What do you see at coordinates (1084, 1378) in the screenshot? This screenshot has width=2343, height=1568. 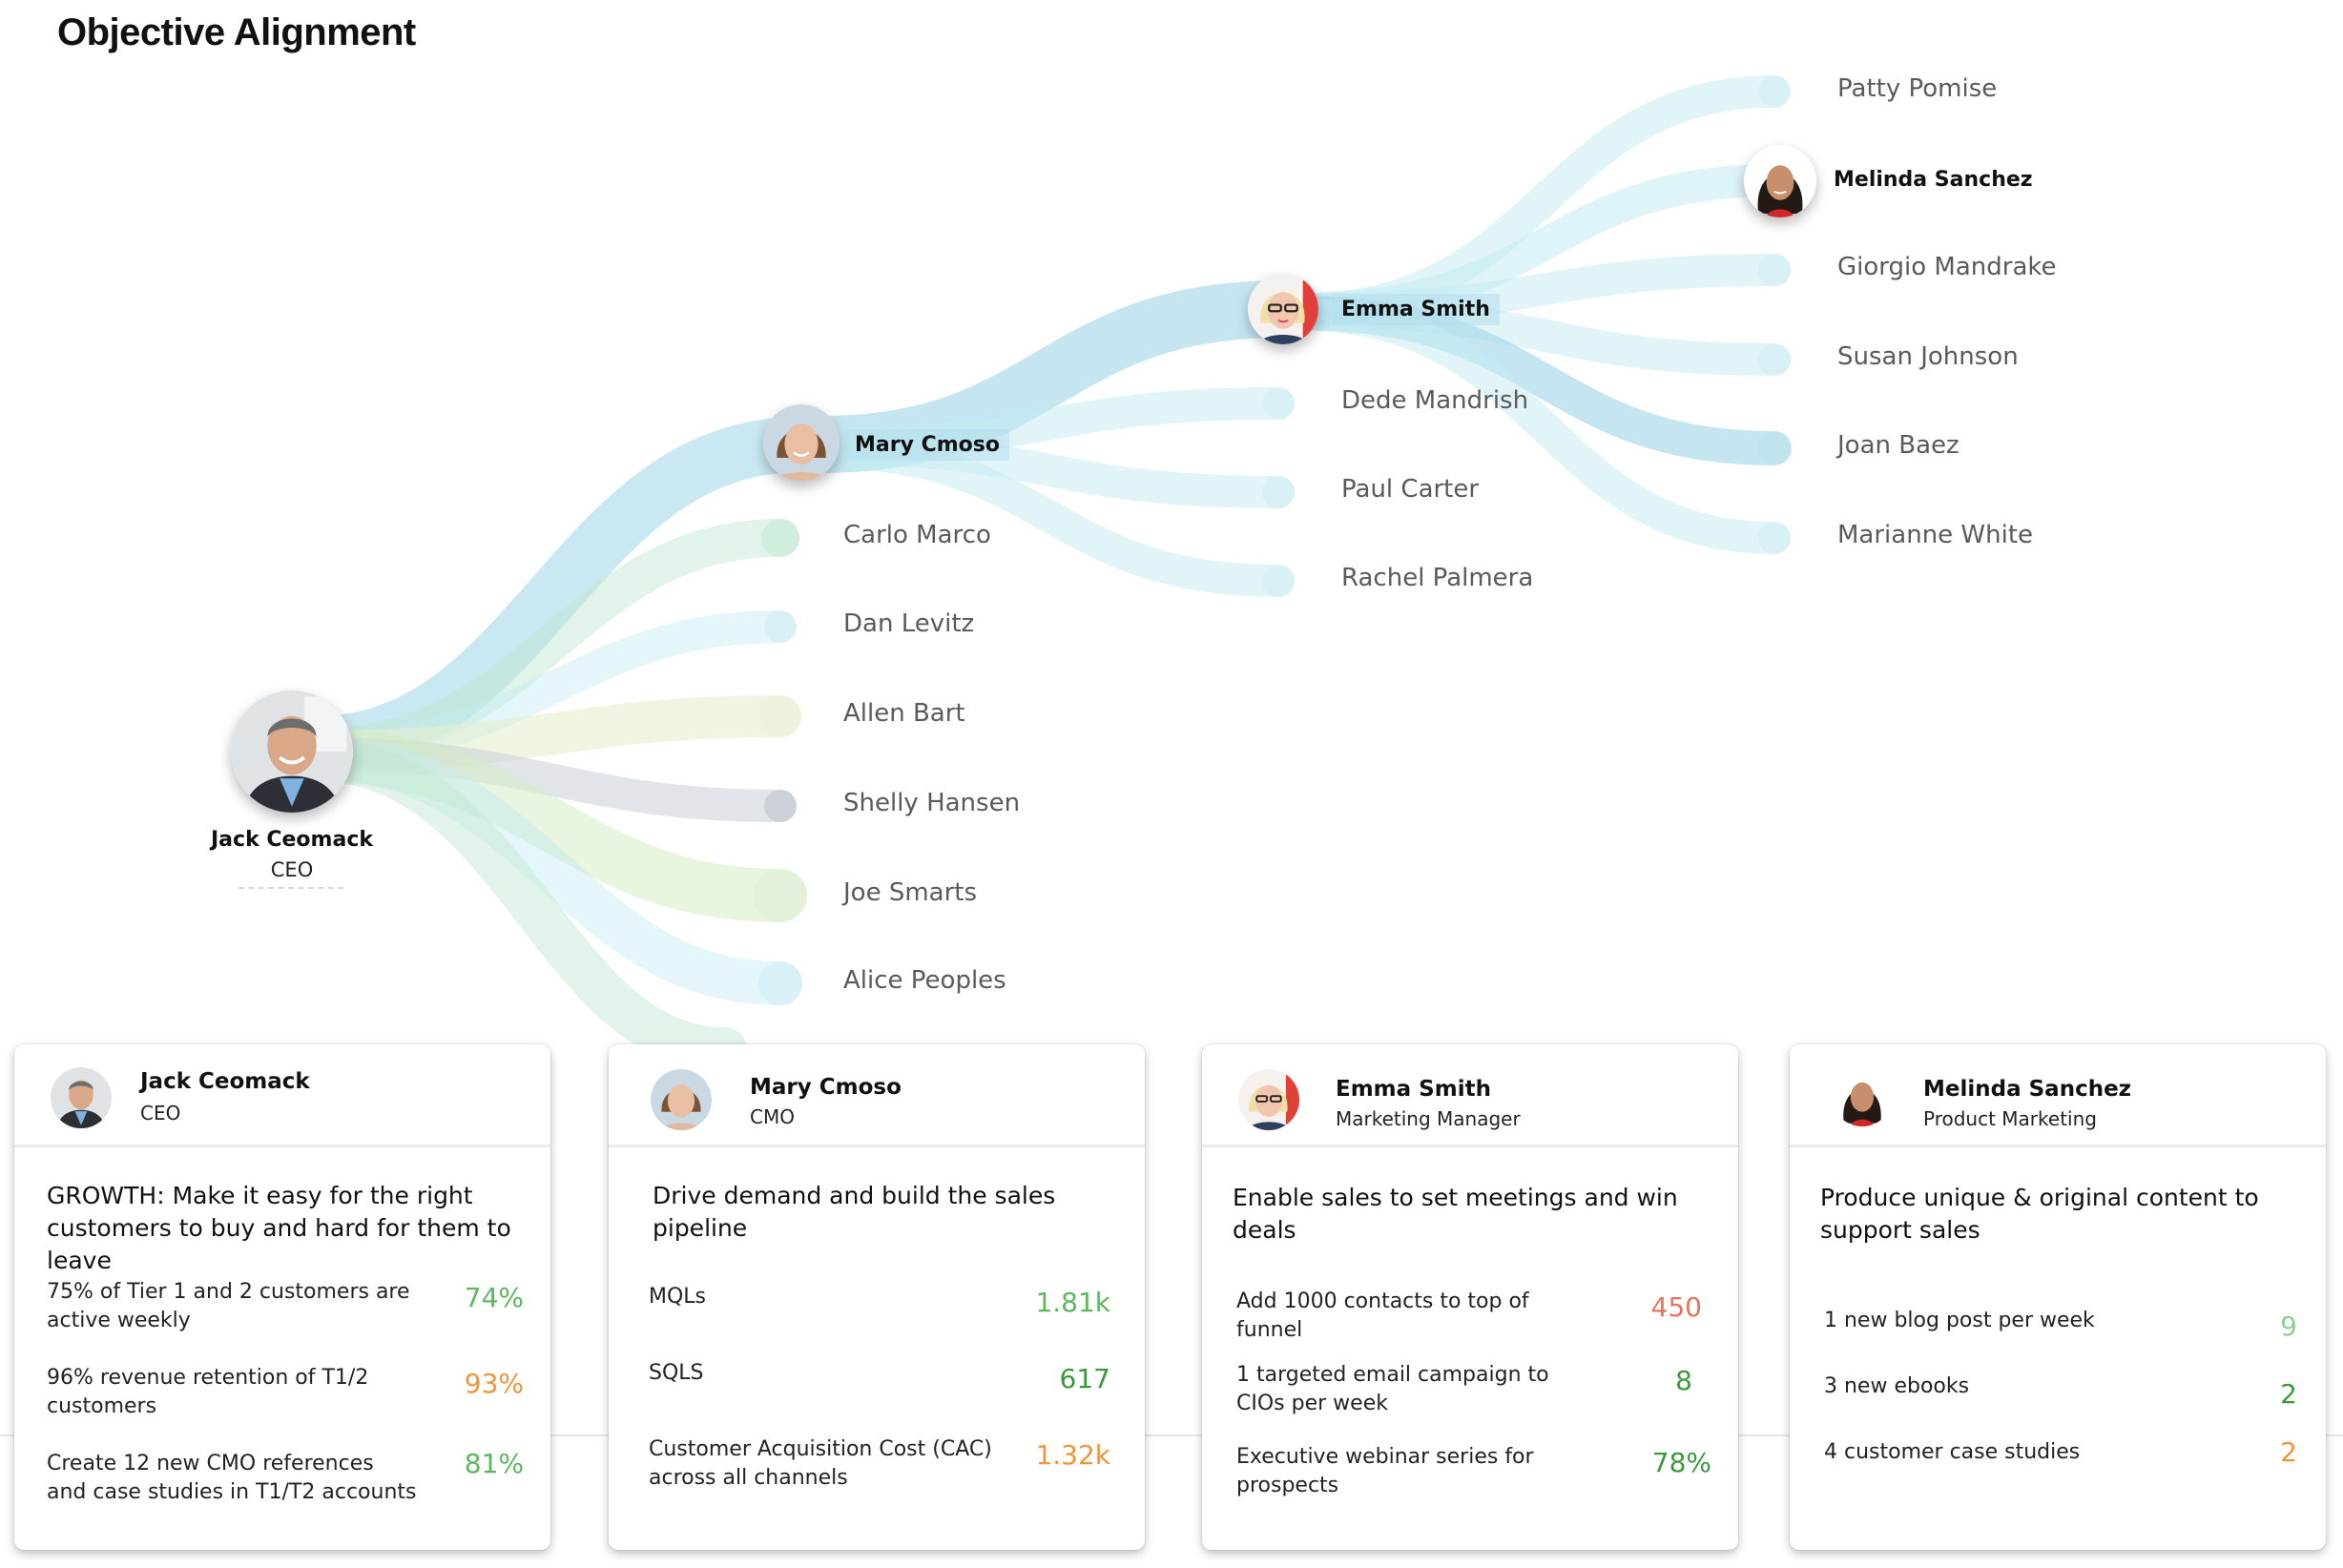 I see `key-result-value: 617` at bounding box center [1084, 1378].